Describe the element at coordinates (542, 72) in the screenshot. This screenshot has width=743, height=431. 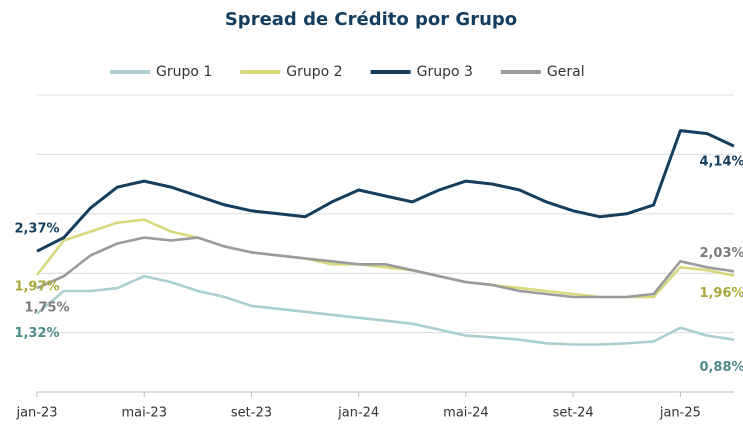
I see `legend-item: Geral` at that location.